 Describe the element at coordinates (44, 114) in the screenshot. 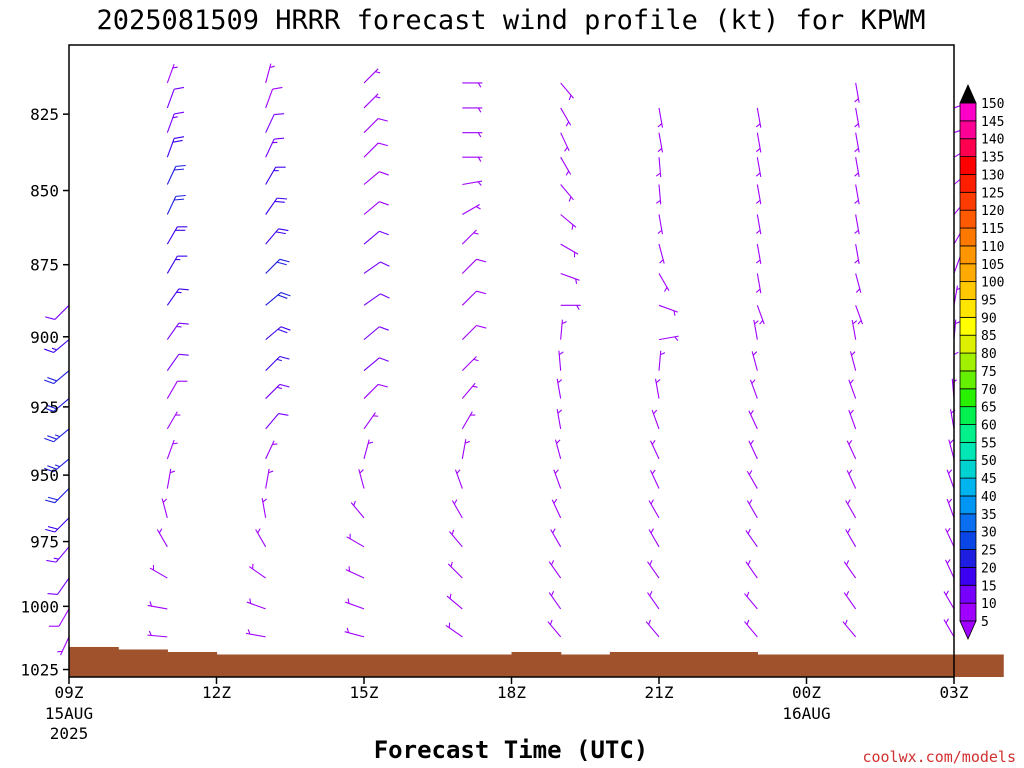

I see `y-tick-label: 825` at that location.